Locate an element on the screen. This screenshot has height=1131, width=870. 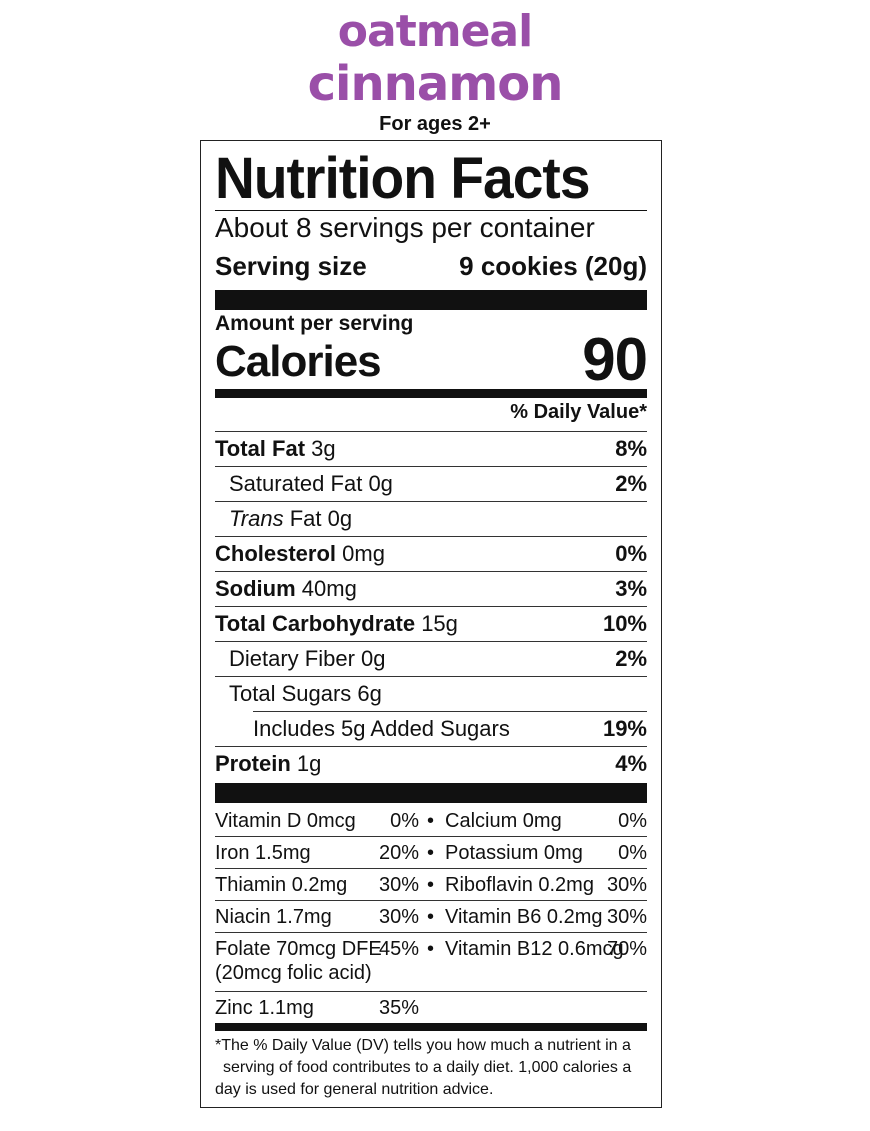
nutrient-amount: 1g is located at coordinates (309, 763).